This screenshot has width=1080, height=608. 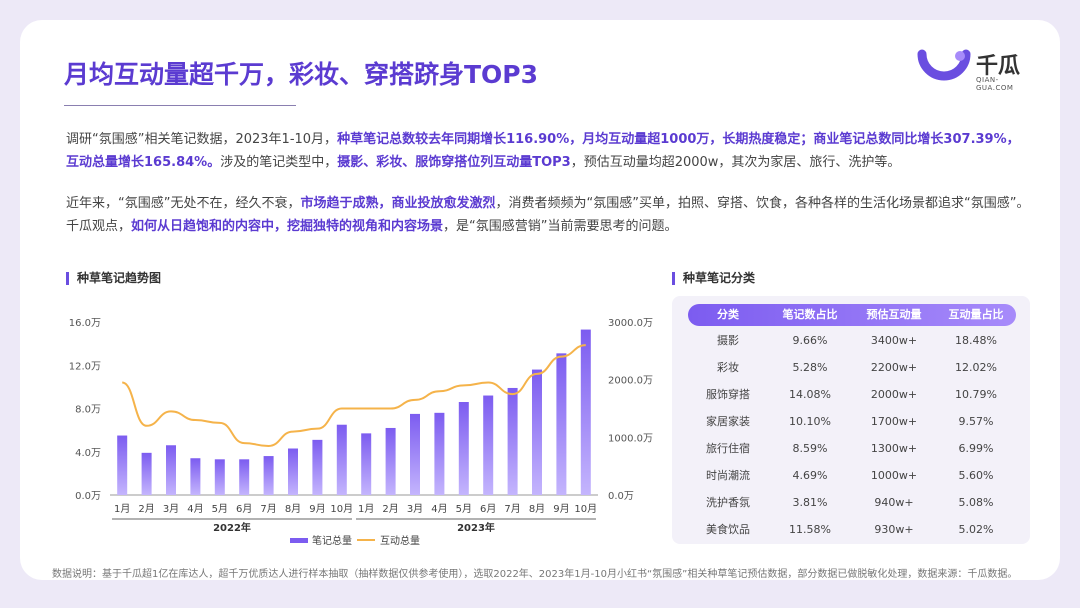 I want to click on para1-text-1: 调研“氛围感”相关笔记数据，2023年1-10月，, so click(x=202, y=139).